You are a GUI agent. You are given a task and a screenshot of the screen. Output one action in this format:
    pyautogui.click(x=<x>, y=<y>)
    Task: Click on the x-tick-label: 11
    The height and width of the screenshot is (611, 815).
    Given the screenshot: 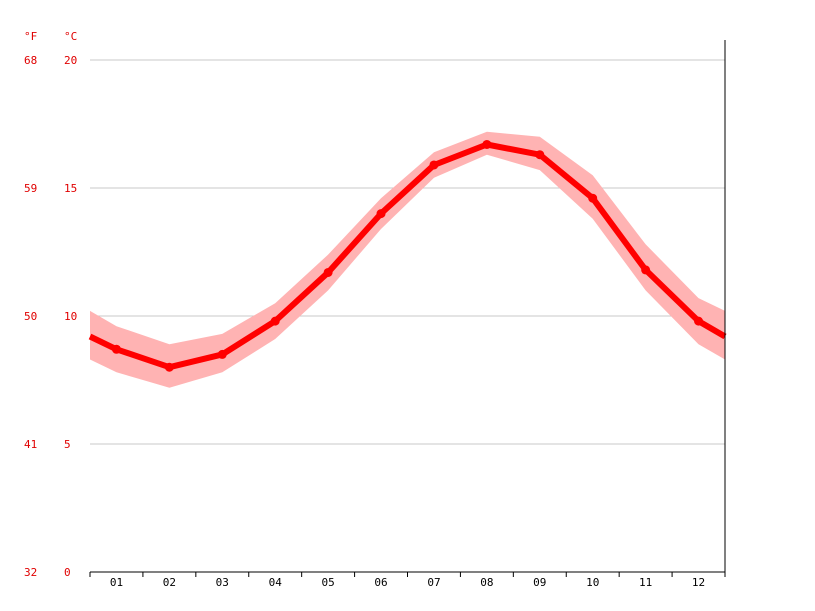 What is the action you would take?
    pyautogui.click(x=645, y=582)
    